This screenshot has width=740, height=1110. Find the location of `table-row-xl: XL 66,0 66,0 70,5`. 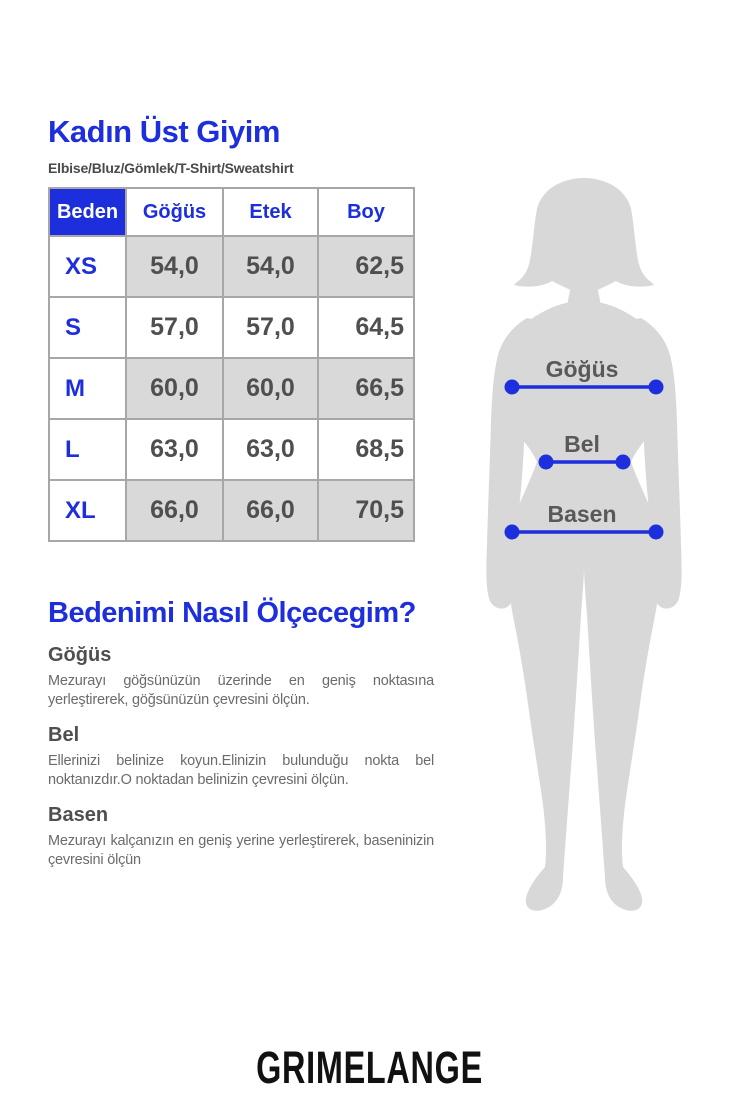

table-row-xl: XL 66,0 66,0 70,5 is located at coordinates (231, 510).